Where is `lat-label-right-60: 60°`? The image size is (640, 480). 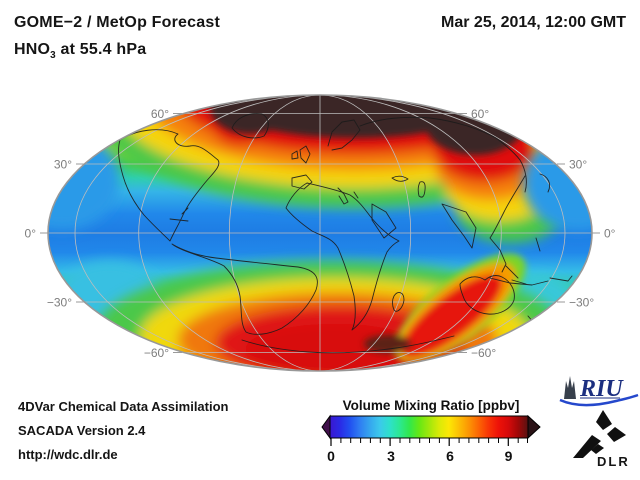 lat-label-right-60: 60° is located at coordinates (480, 114).